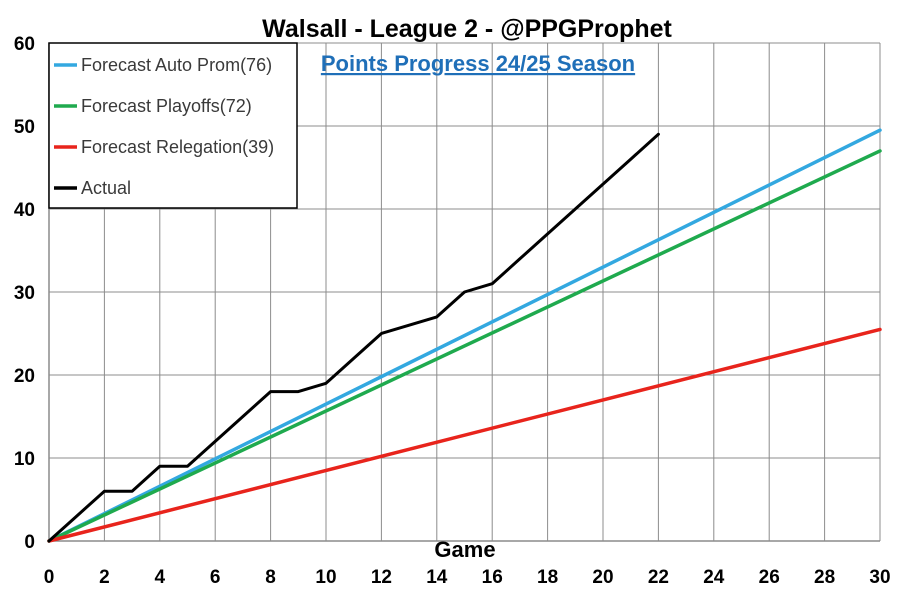 This screenshot has height=599, width=900. What do you see at coordinates (24, 44) in the screenshot?
I see `y-tick-label: 60` at bounding box center [24, 44].